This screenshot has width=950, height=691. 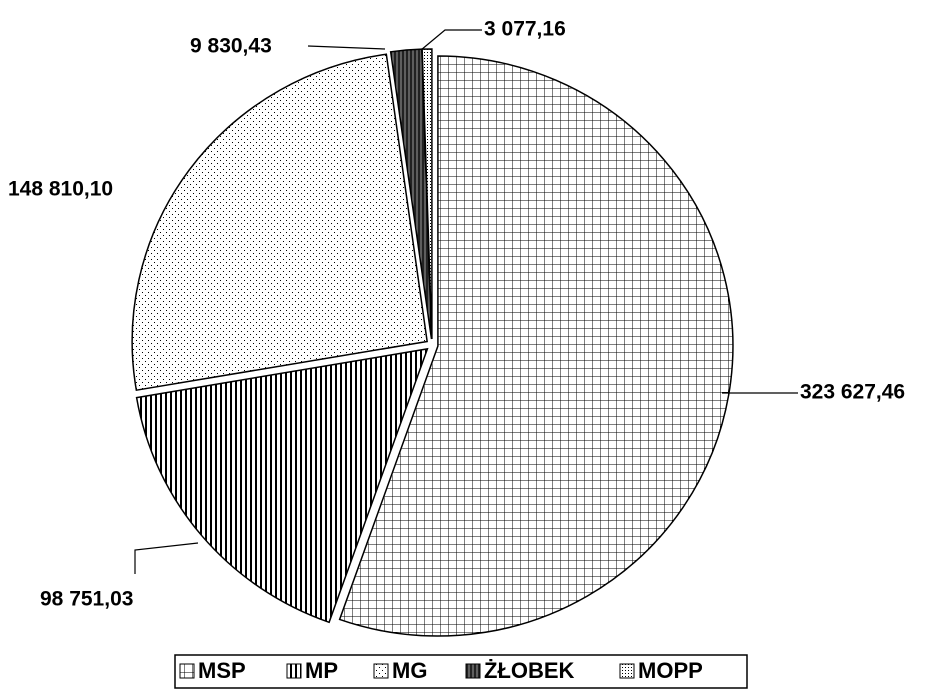 I want to click on pie-slice, so click(x=282, y=485).